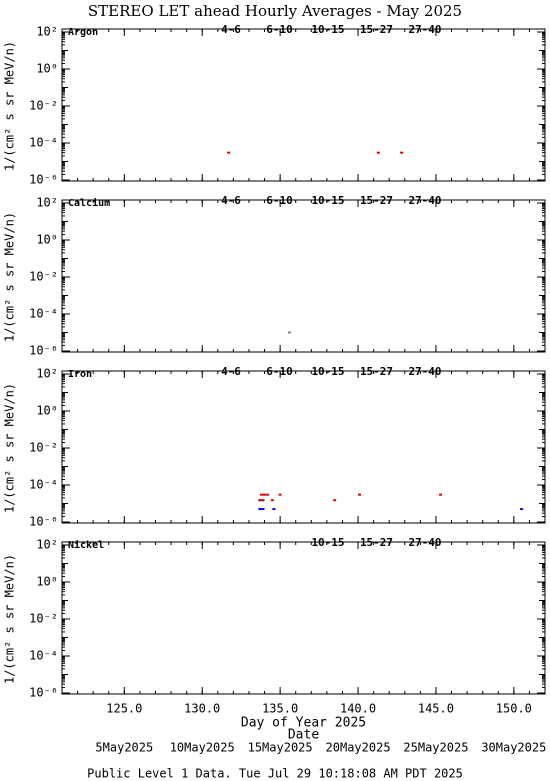 Image resolution: width=550 pixels, height=781 pixels. What do you see at coordinates (202, 709) in the screenshot?
I see `x-tick-label: 130.0` at bounding box center [202, 709].